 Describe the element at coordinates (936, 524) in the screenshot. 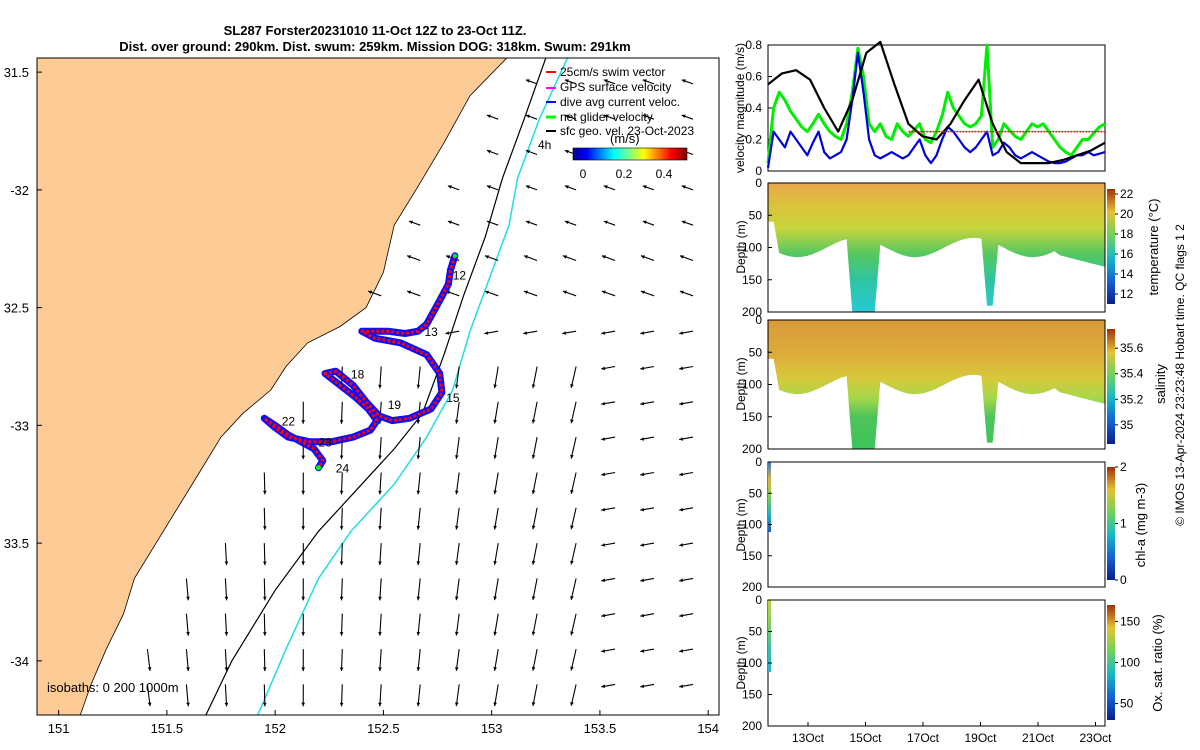

I see `chla-axes-box` at that location.